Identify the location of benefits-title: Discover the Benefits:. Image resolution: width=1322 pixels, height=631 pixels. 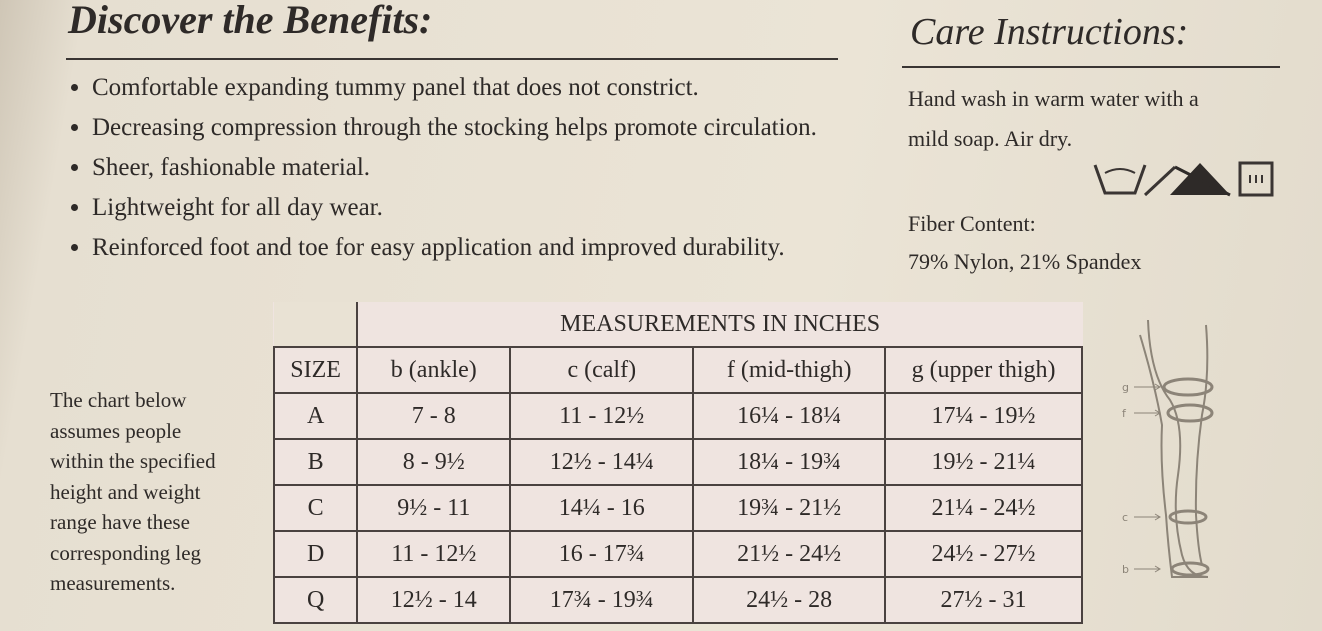
(250, 21).